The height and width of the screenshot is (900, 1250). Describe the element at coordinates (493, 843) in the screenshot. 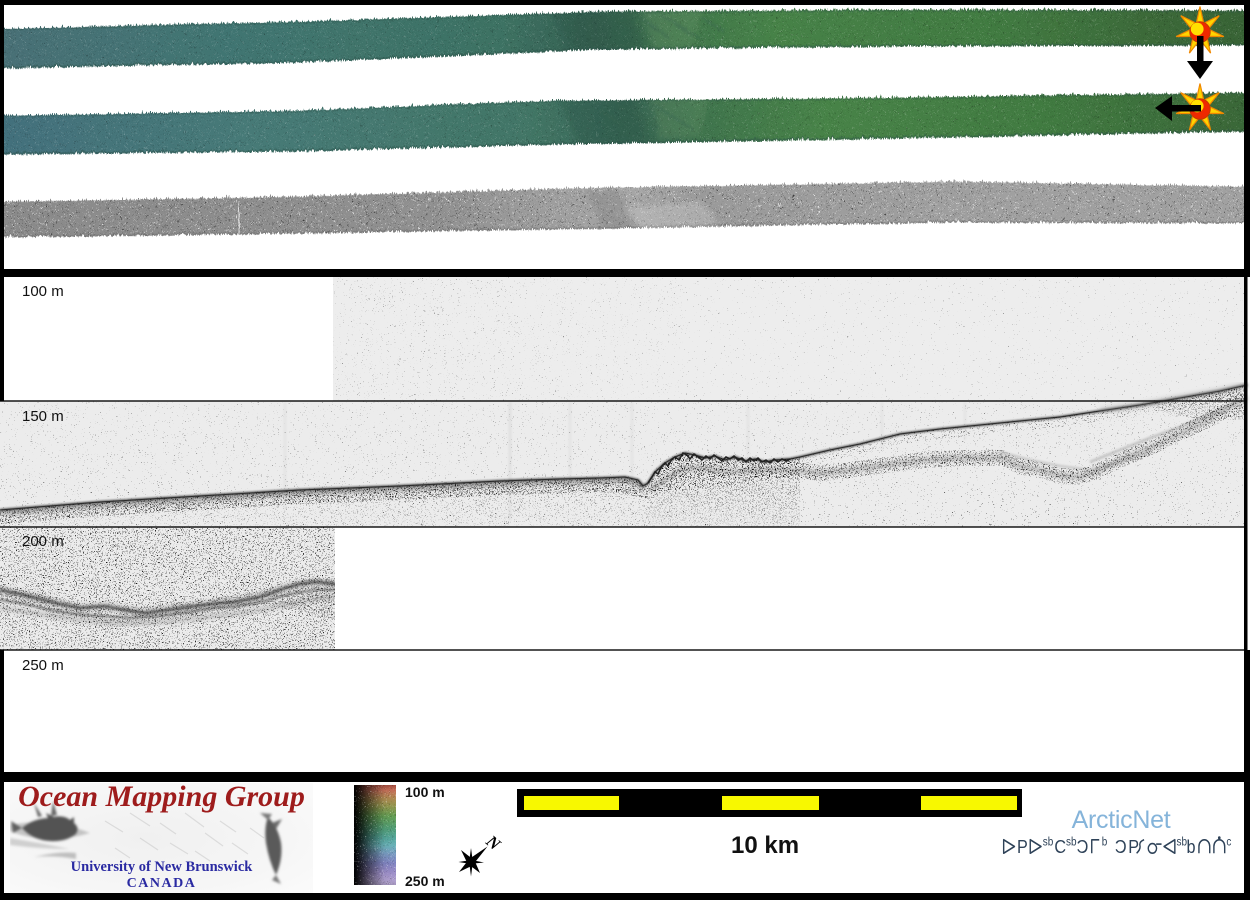

I see `svg-text: N` at that location.